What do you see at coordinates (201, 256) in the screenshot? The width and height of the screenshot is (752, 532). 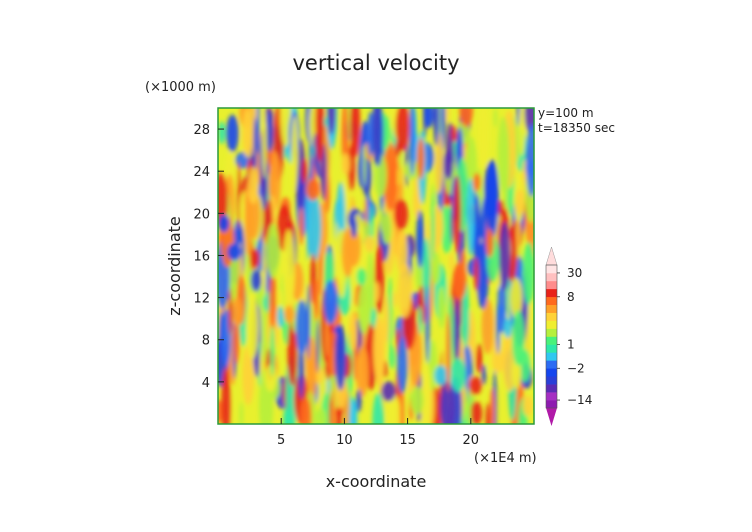 I see `y-tick-label: 16` at bounding box center [201, 256].